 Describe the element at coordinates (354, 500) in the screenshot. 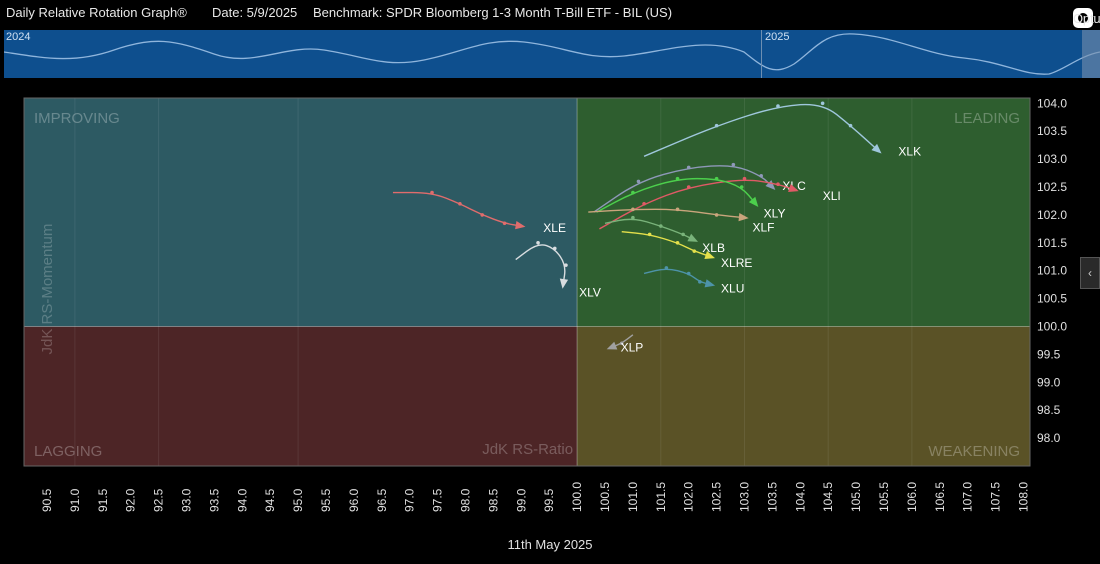

I see `x-tick-label: 96.0` at that location.